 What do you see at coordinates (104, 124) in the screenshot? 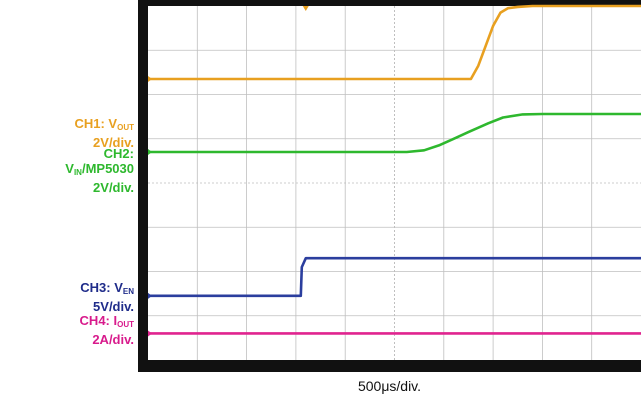
I see `ch1-name: CH1: VOUT` at bounding box center [104, 124].